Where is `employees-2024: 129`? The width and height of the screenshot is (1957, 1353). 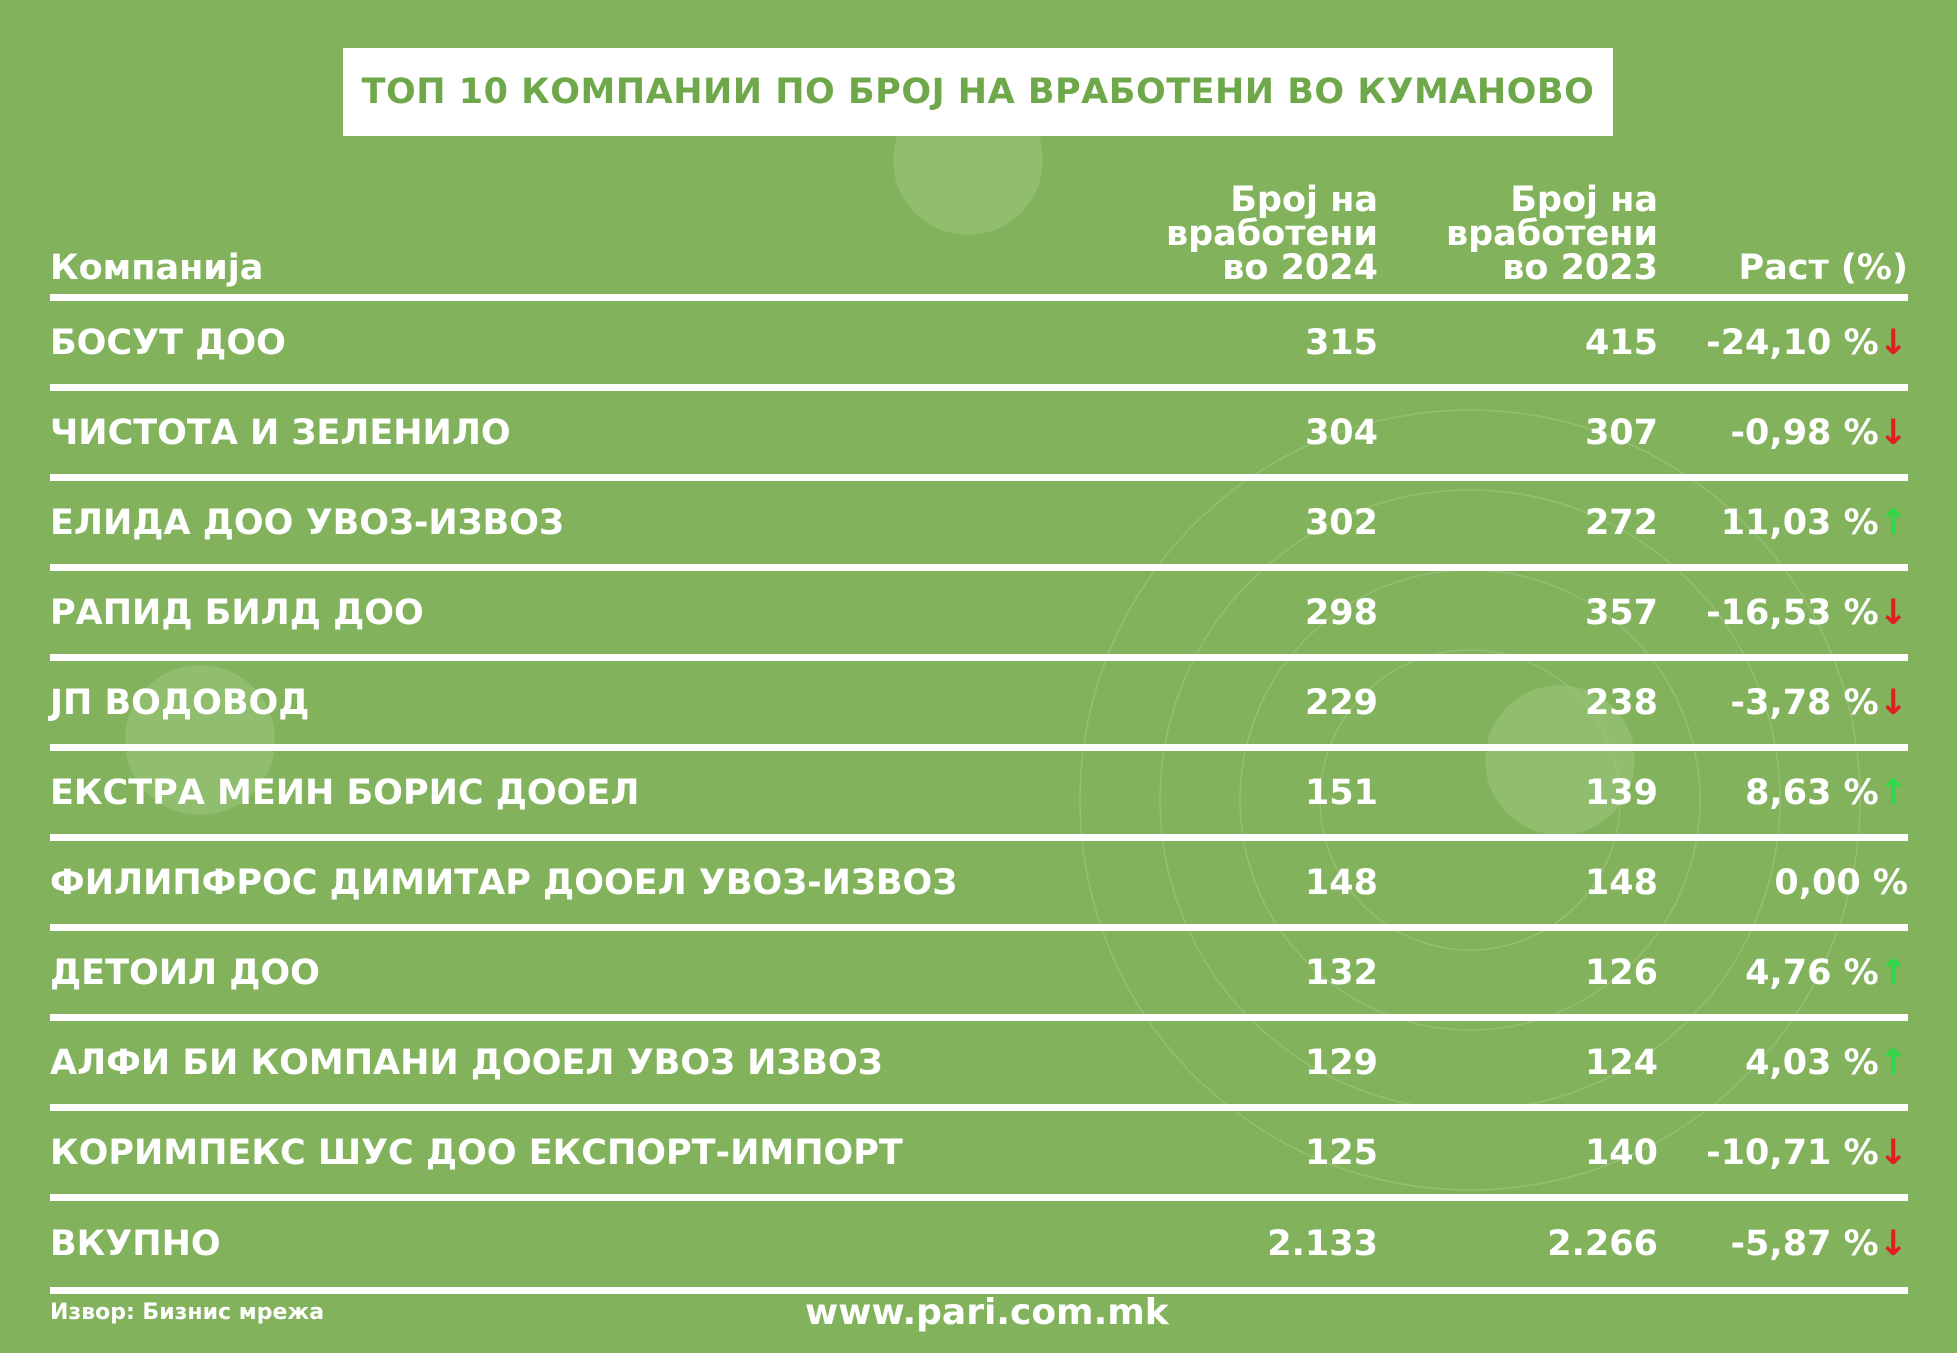
employees-2024: 129 is located at coordinates (1341, 1062).